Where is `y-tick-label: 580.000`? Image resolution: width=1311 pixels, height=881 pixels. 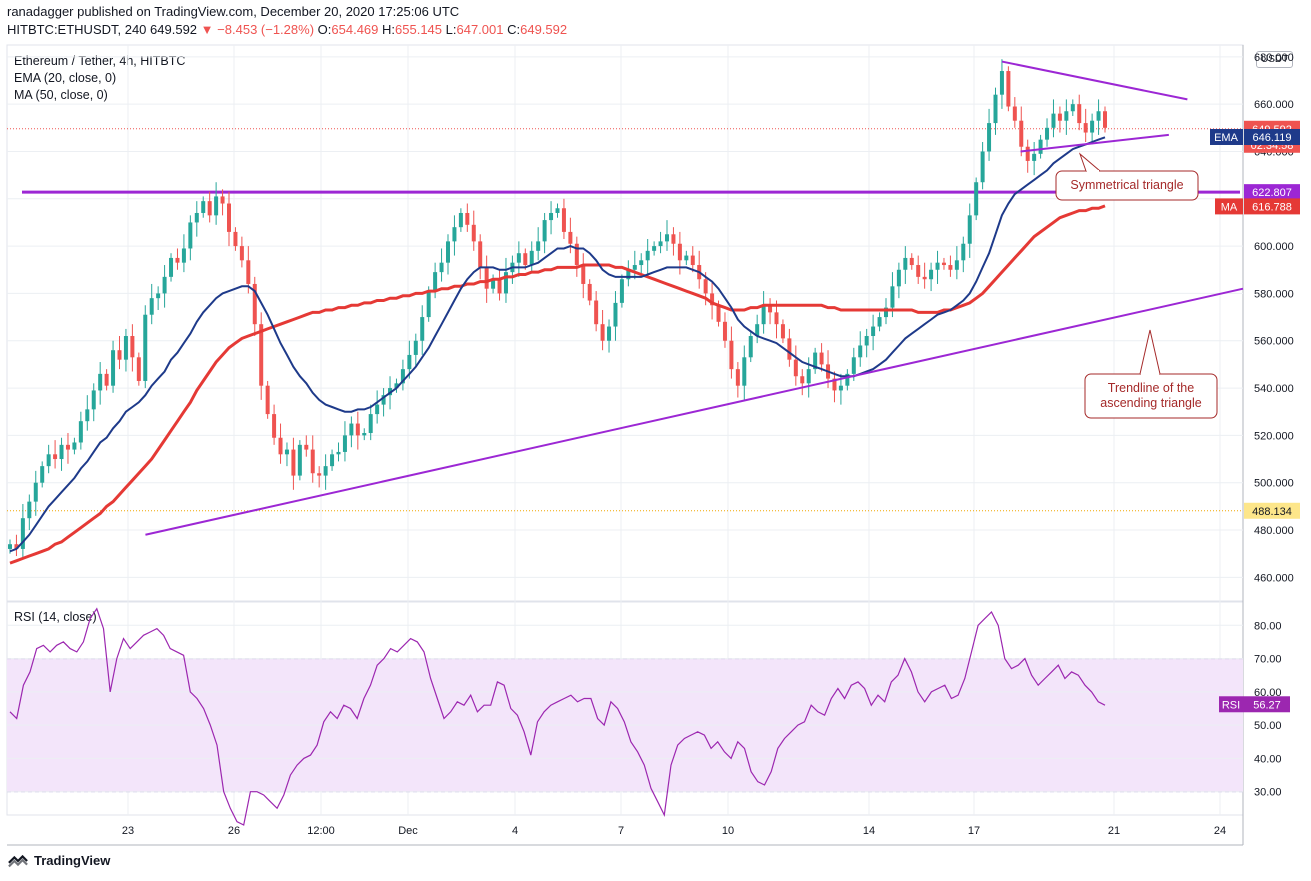
y-tick-label: 580.000 is located at coordinates (1274, 294).